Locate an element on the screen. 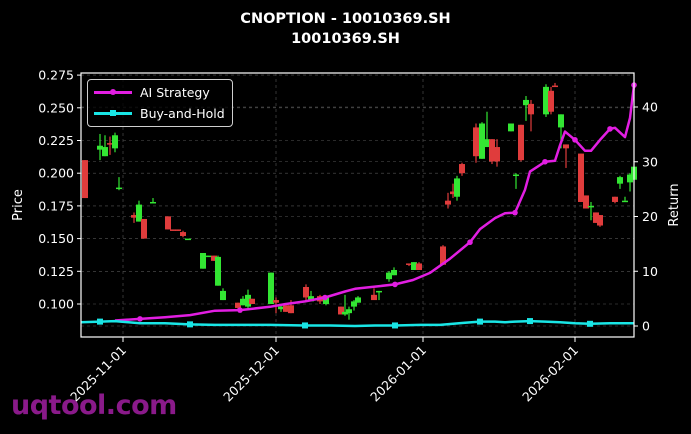 This screenshot has width=691, height=434. return-tick-label: 40 is located at coordinates (650, 107).